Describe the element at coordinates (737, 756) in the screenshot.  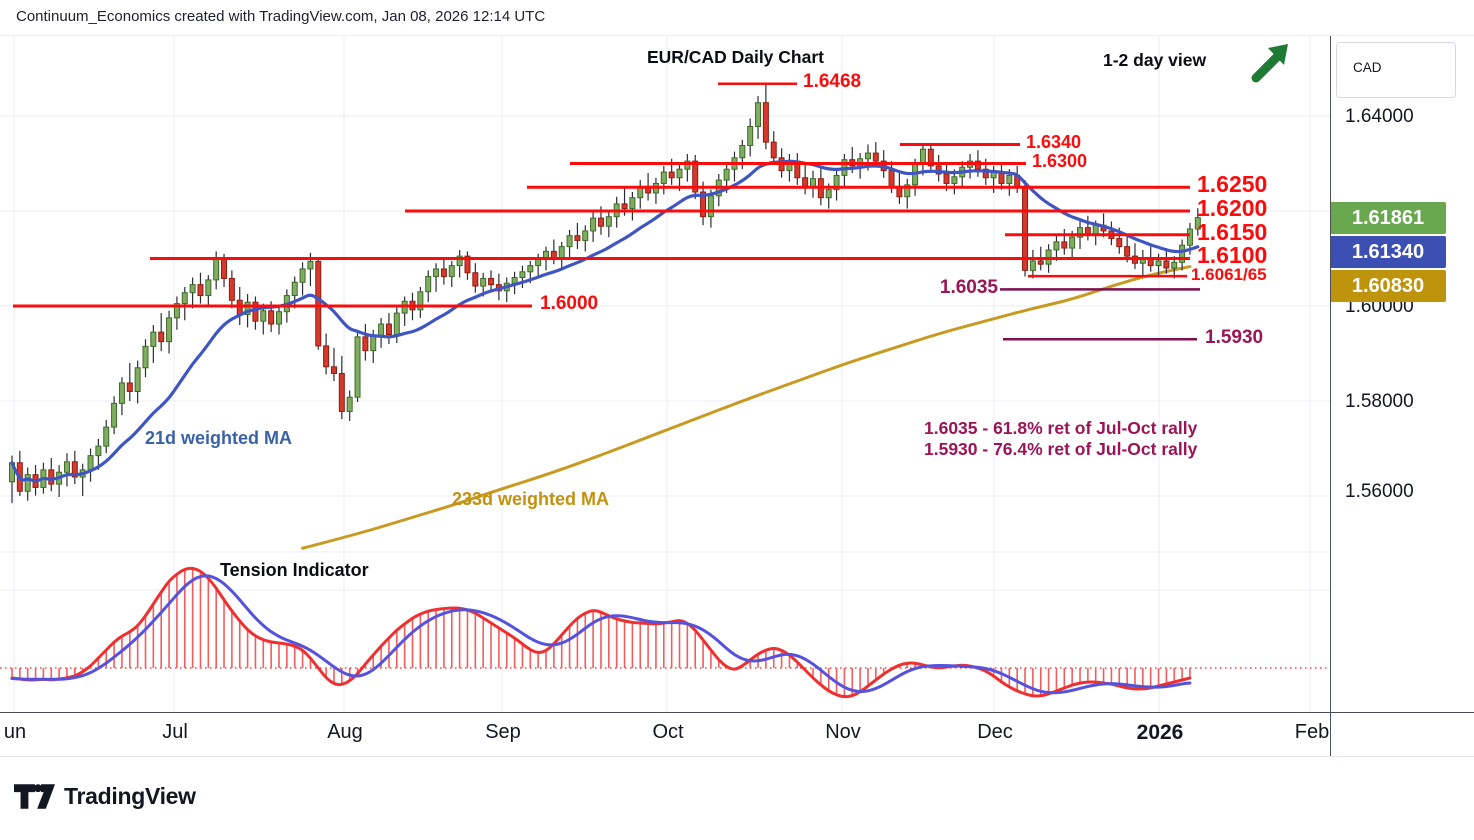
I see `footer-divider` at that location.